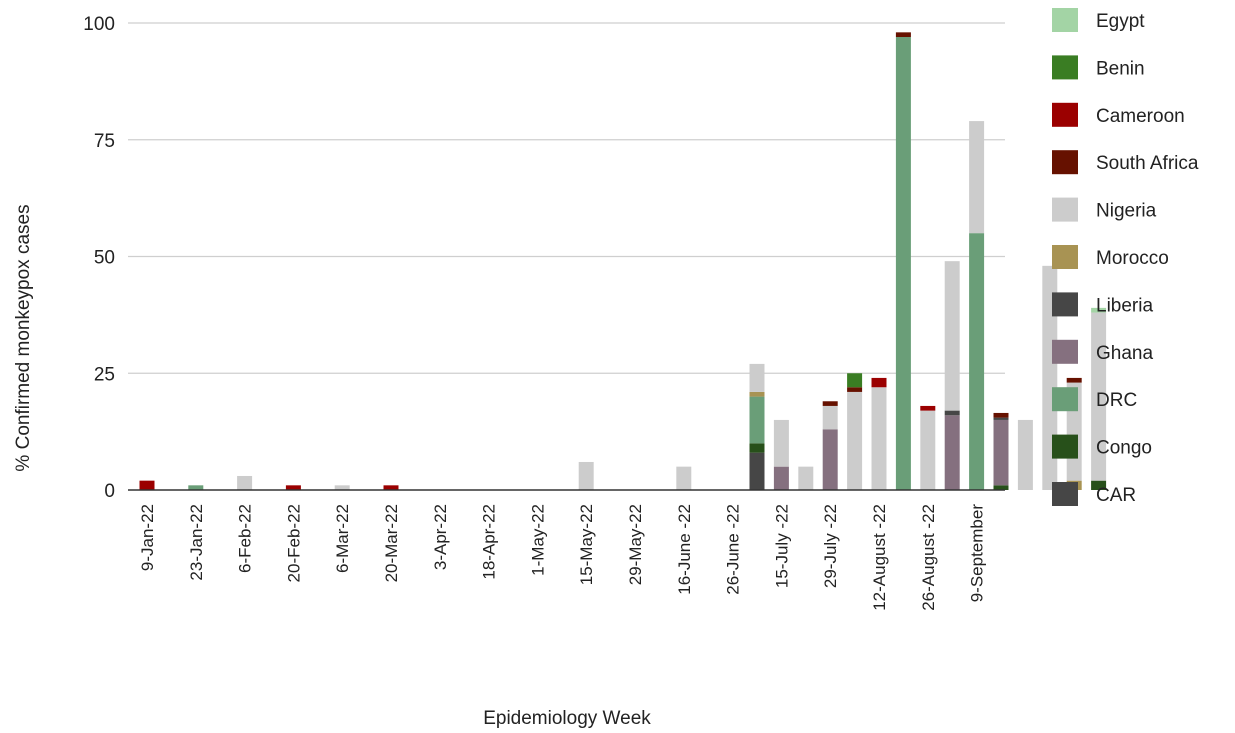 The height and width of the screenshot is (733, 1235). I want to click on legend-label: Nigeria, so click(1126, 211).